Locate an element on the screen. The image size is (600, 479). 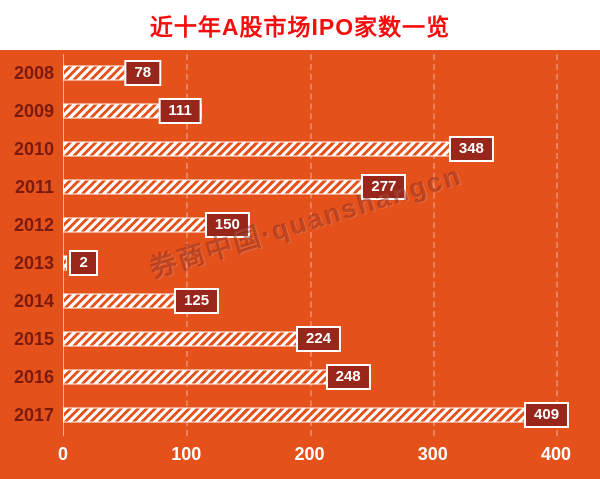
value-badge: 78 is located at coordinates (143, 73).